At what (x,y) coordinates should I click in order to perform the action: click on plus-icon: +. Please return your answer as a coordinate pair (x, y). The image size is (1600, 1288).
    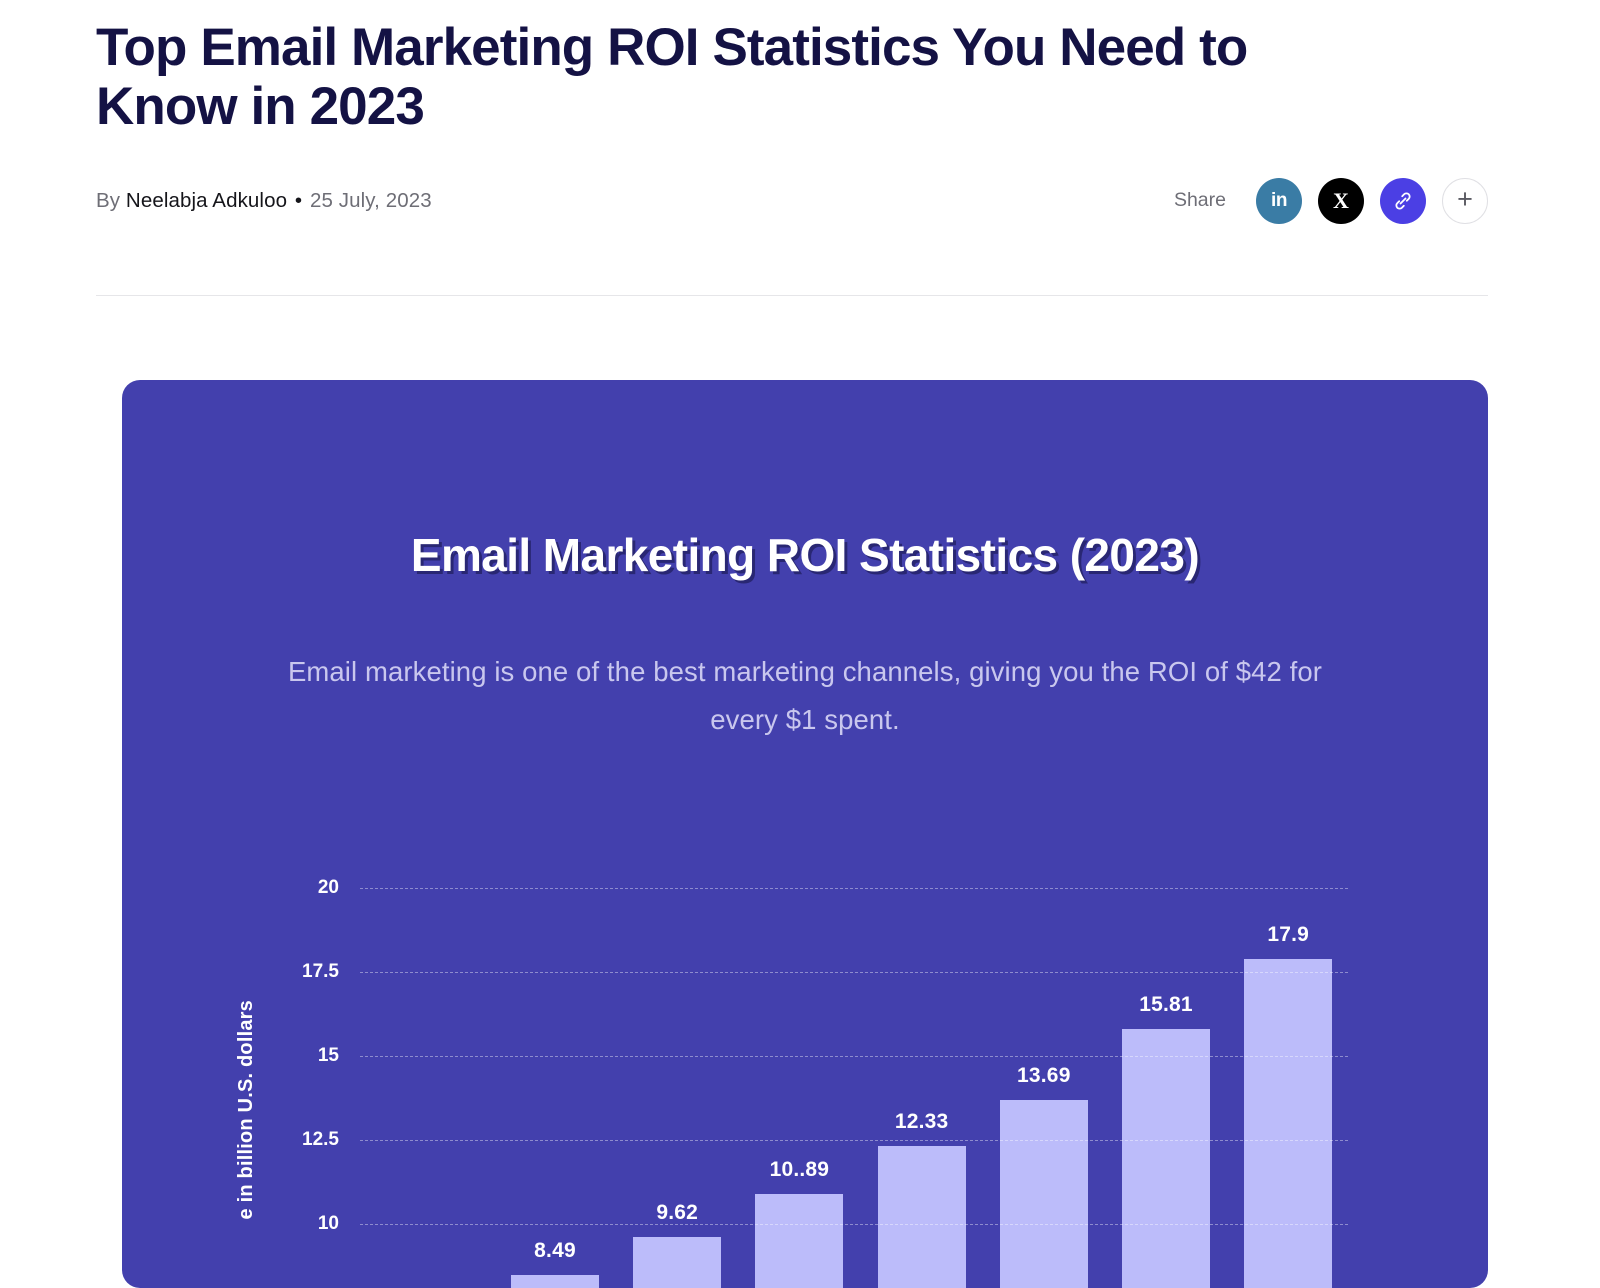
    Looking at the image, I should click on (1465, 198).